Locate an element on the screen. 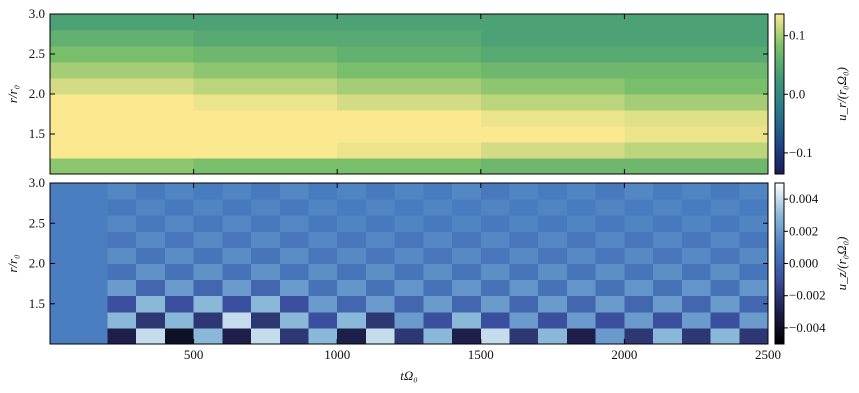  x-tick-label: 2500 is located at coordinates (768, 354).